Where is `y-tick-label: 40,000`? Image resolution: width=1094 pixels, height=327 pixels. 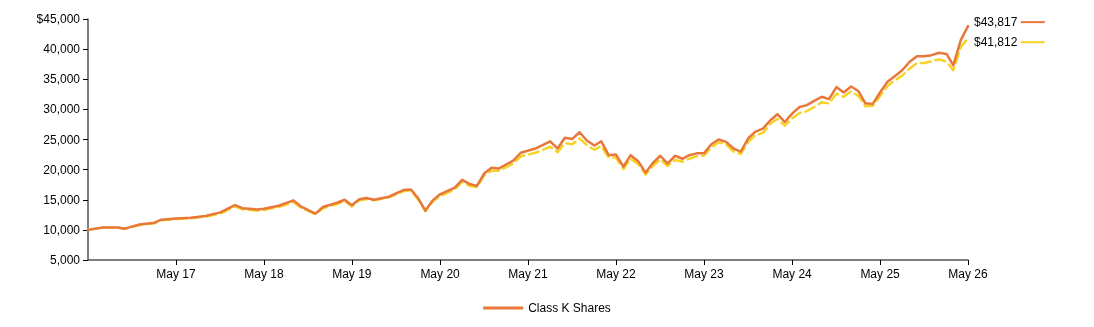
y-tick-label: 40,000 is located at coordinates (62, 49).